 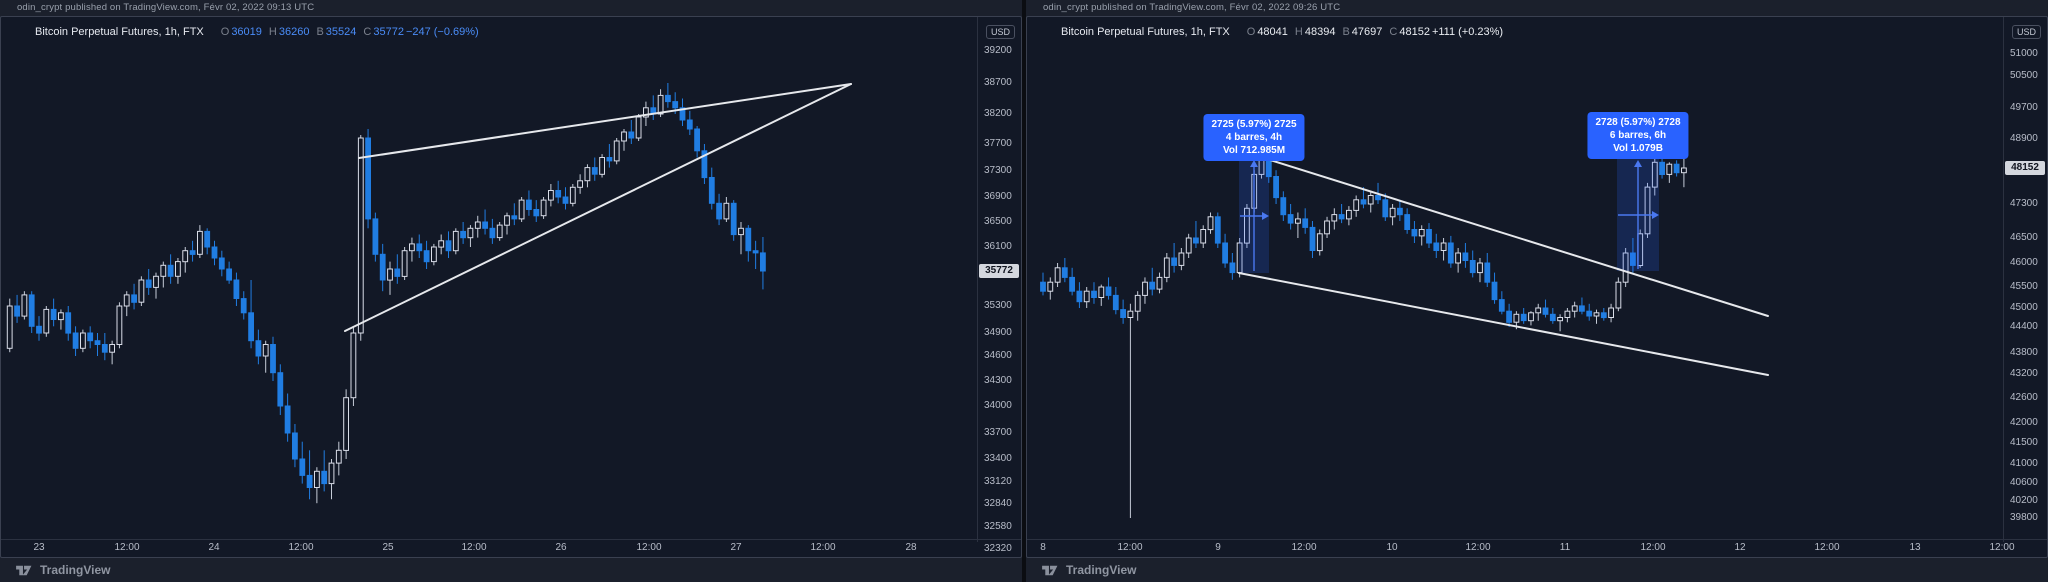 I want to click on price-tick-label: 41000, so click(x=2024, y=463).